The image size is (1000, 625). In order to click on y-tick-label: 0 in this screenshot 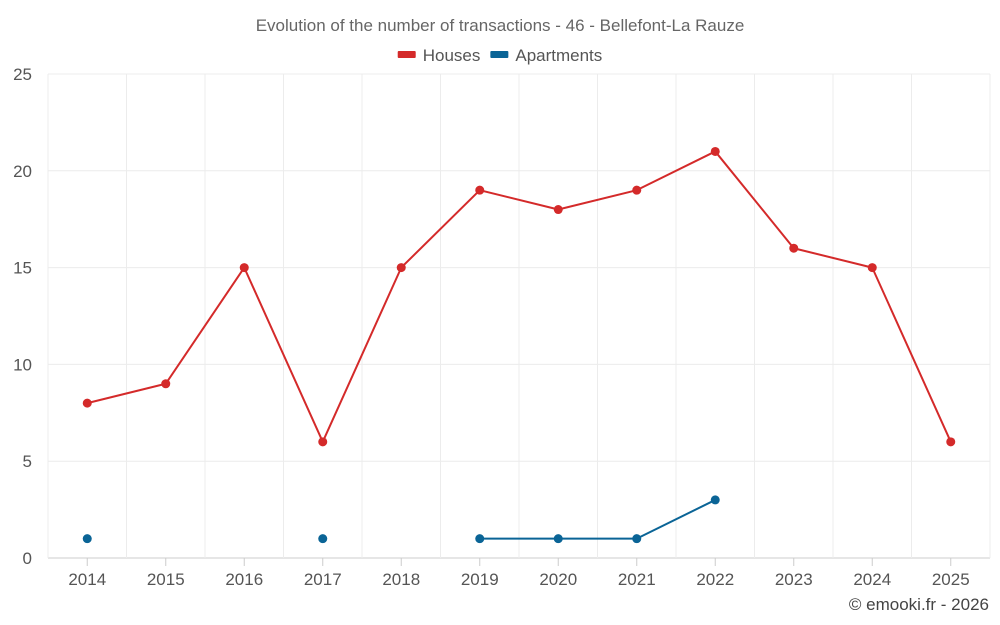, I will do `click(27, 558)`.